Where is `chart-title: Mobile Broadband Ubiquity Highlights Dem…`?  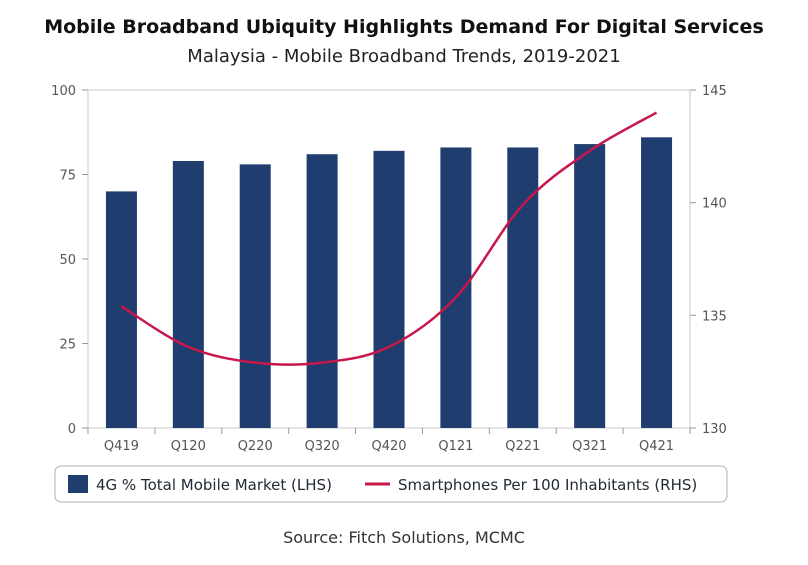 chart-title: Mobile Broadband Ubiquity Highlights Dem… is located at coordinates (404, 27).